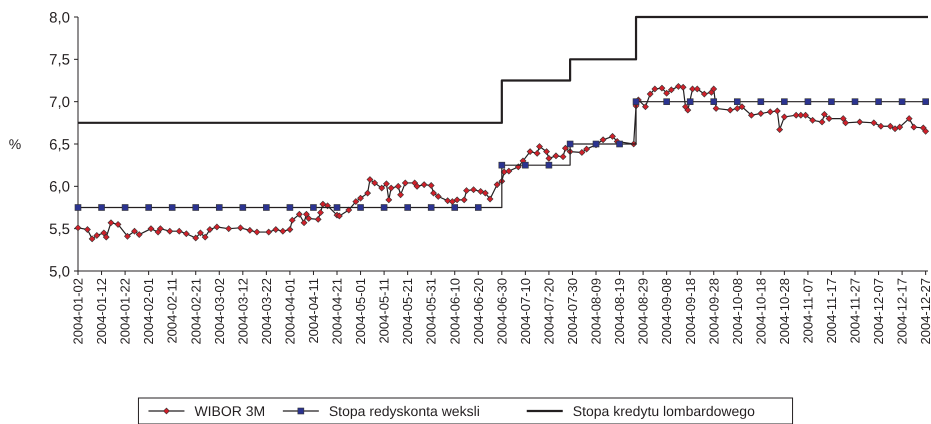 The height and width of the screenshot is (424, 931). Describe the element at coordinates (690, 311) in the screenshot. I see `x-tick-label: 2004-09-18` at that location.